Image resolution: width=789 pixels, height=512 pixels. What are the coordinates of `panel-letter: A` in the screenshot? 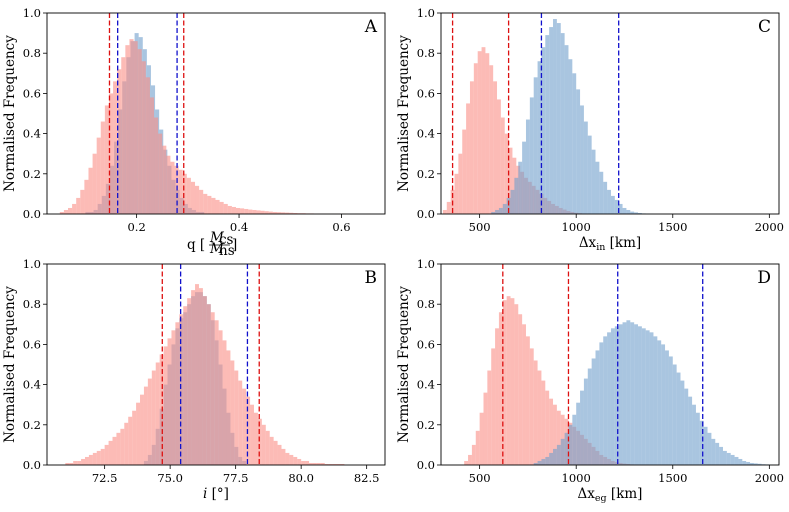 It's located at (371, 27).